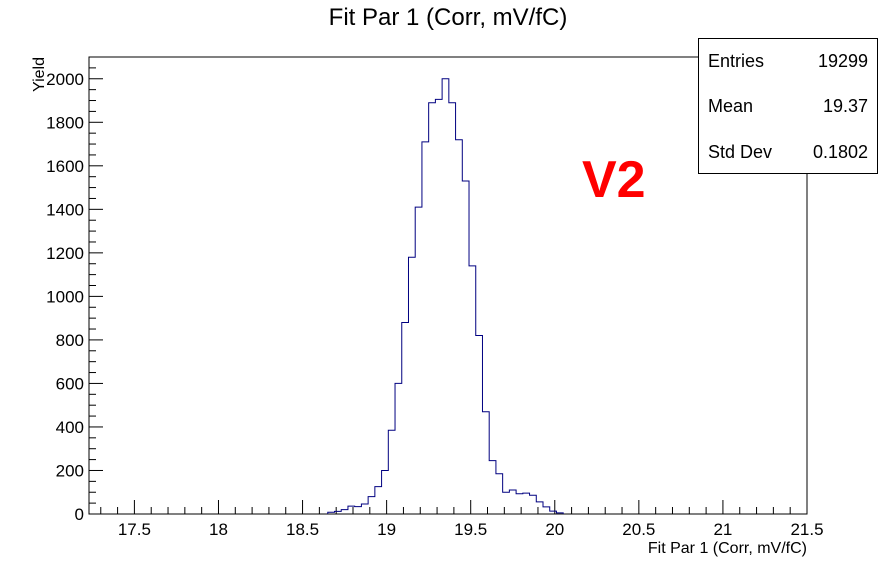  Describe the element at coordinates (70, 383) in the screenshot. I see `y-tick-label: 600` at that location.